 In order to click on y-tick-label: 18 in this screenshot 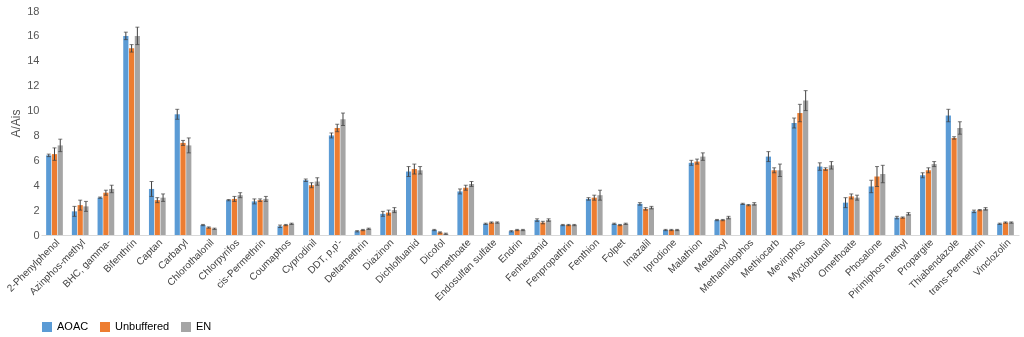, I will do `click(33, 10)`.